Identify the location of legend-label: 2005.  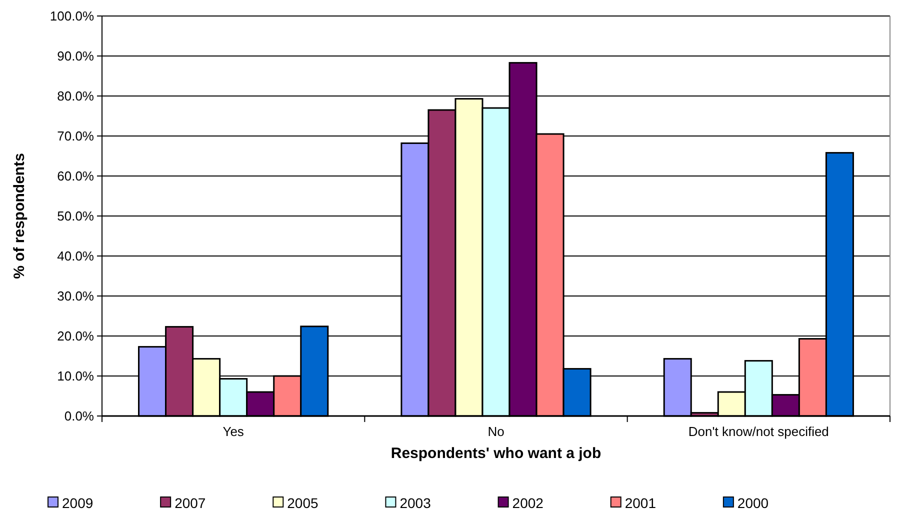
(302, 502).